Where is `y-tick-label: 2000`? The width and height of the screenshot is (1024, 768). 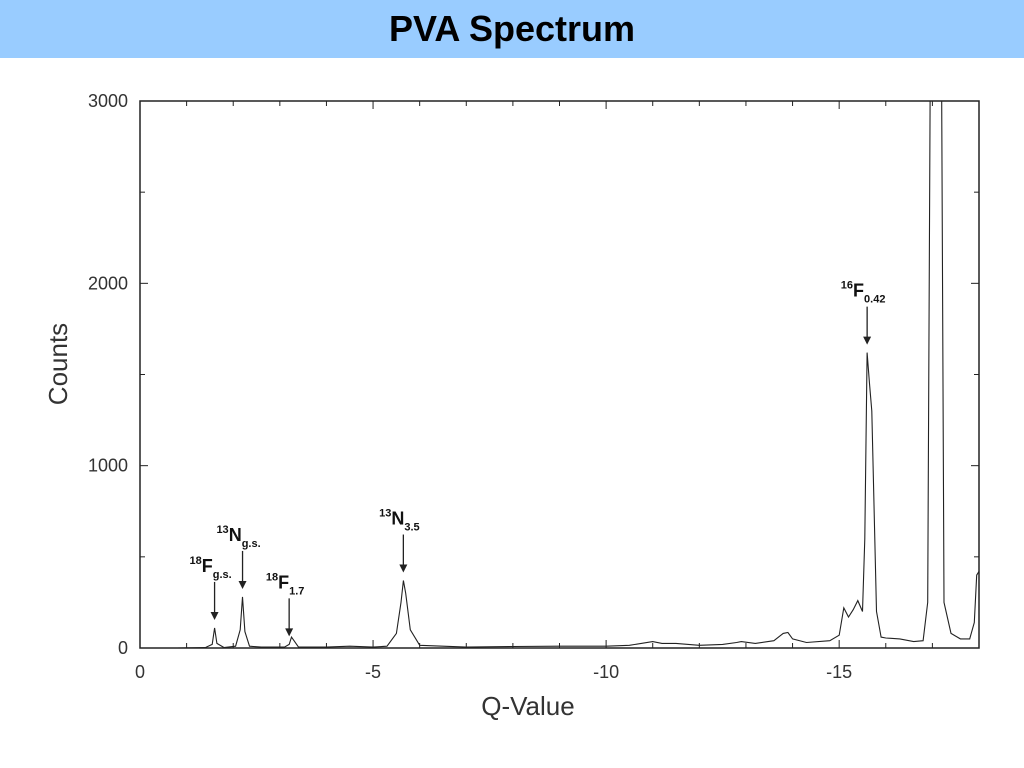 y-tick-label: 2000 is located at coordinates (108, 283).